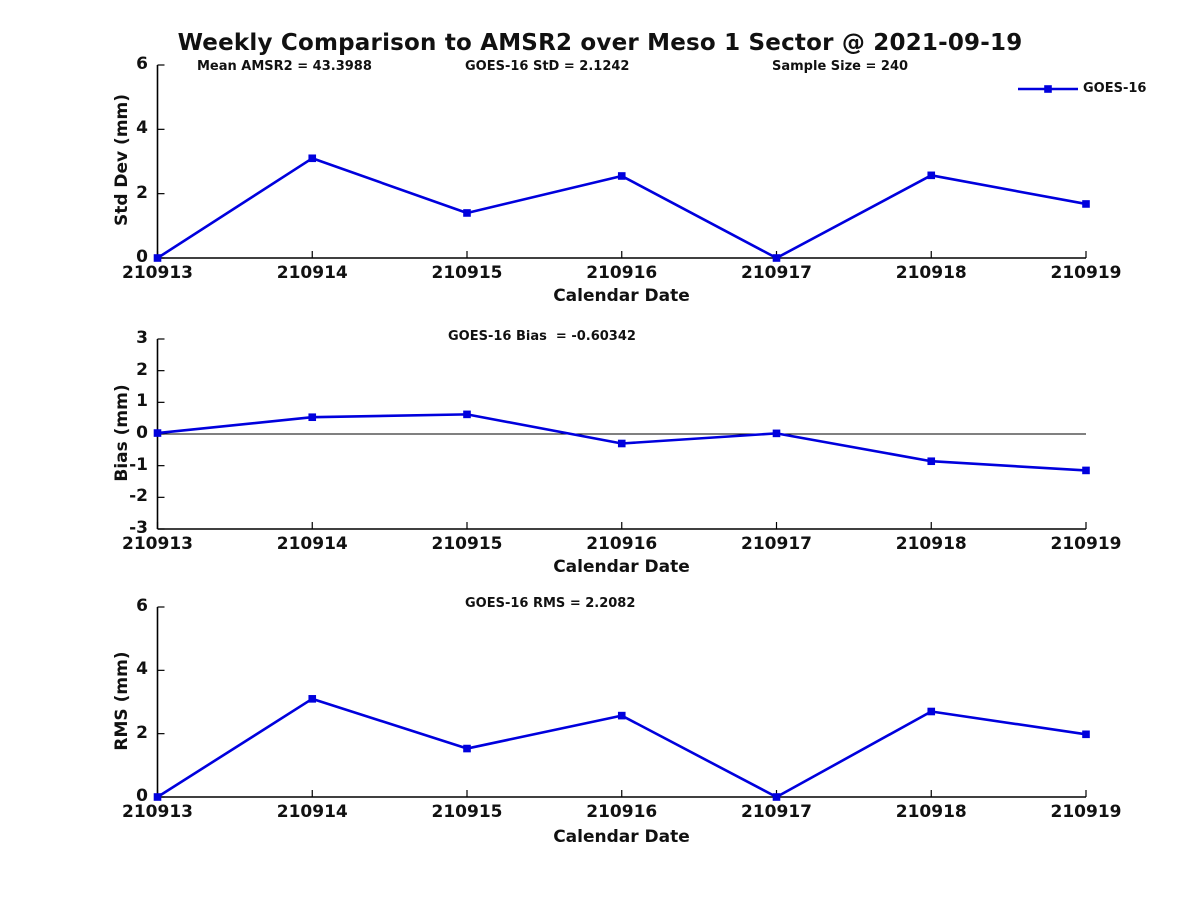  Describe the element at coordinates (138, 496) in the screenshot. I see `y-tick-label: -2` at that location.